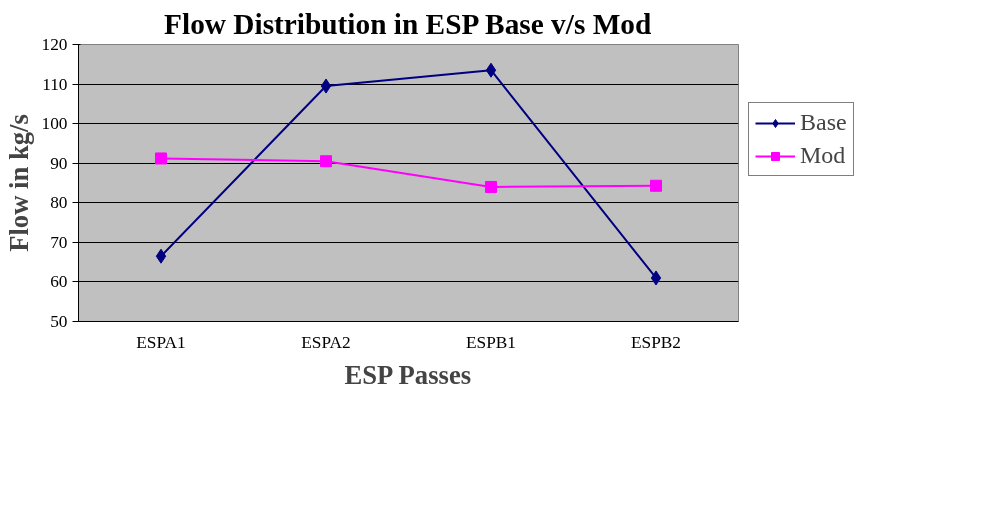  What do you see at coordinates (408, 23) in the screenshot?
I see `chart-title: Flow Distribution in ESP Base v/s Mod` at bounding box center [408, 23].